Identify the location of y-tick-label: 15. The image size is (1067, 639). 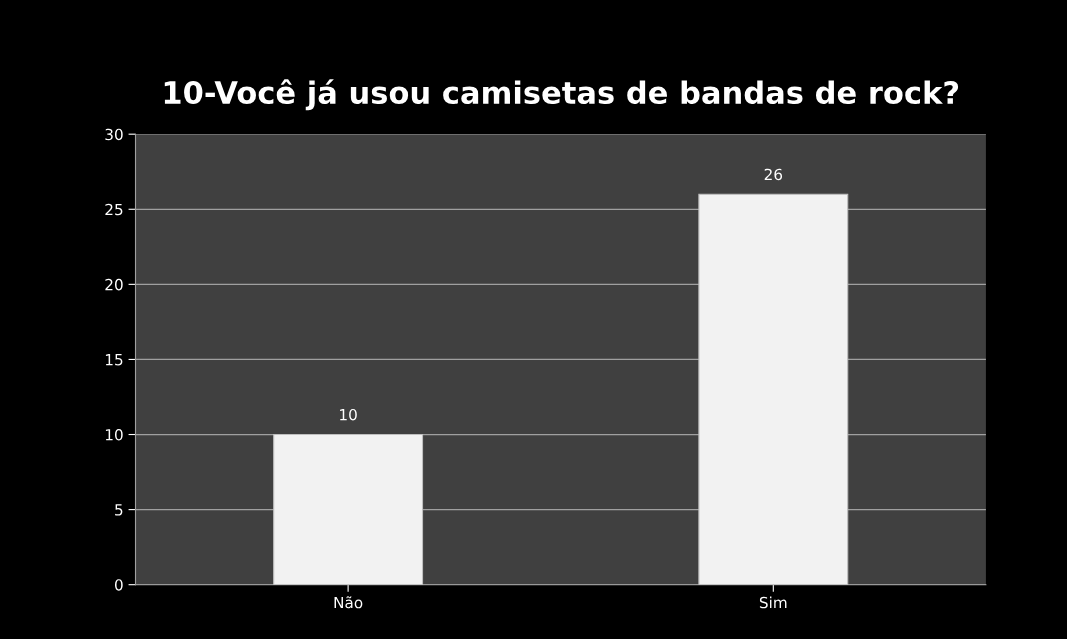
(114, 360).